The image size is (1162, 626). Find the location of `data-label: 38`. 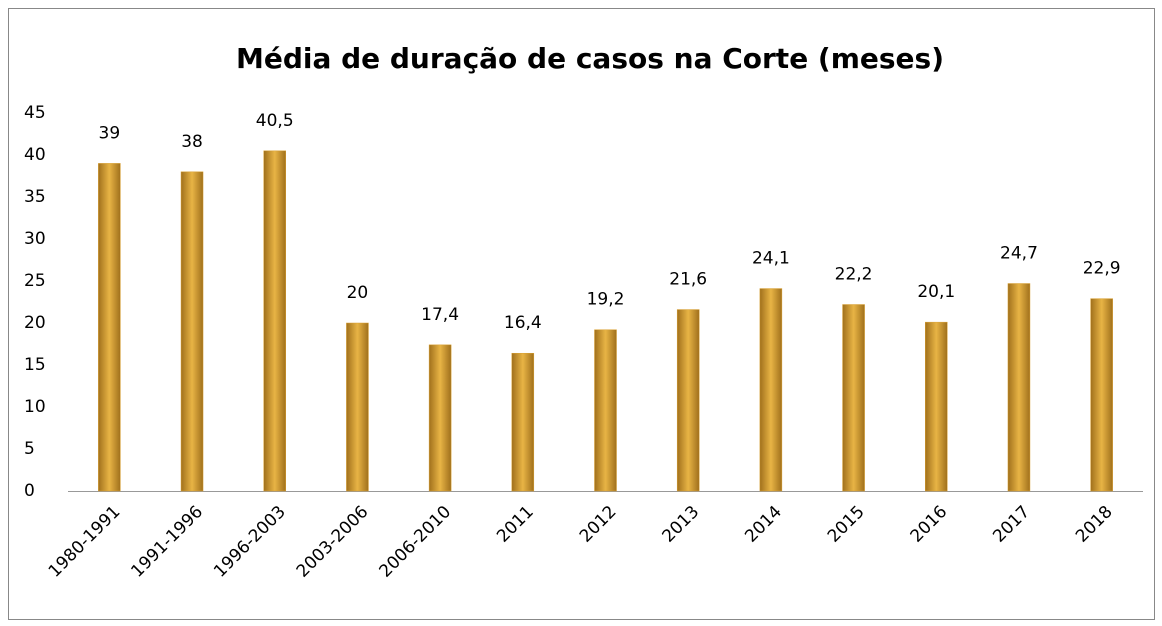

data-label: 38 is located at coordinates (192, 142).